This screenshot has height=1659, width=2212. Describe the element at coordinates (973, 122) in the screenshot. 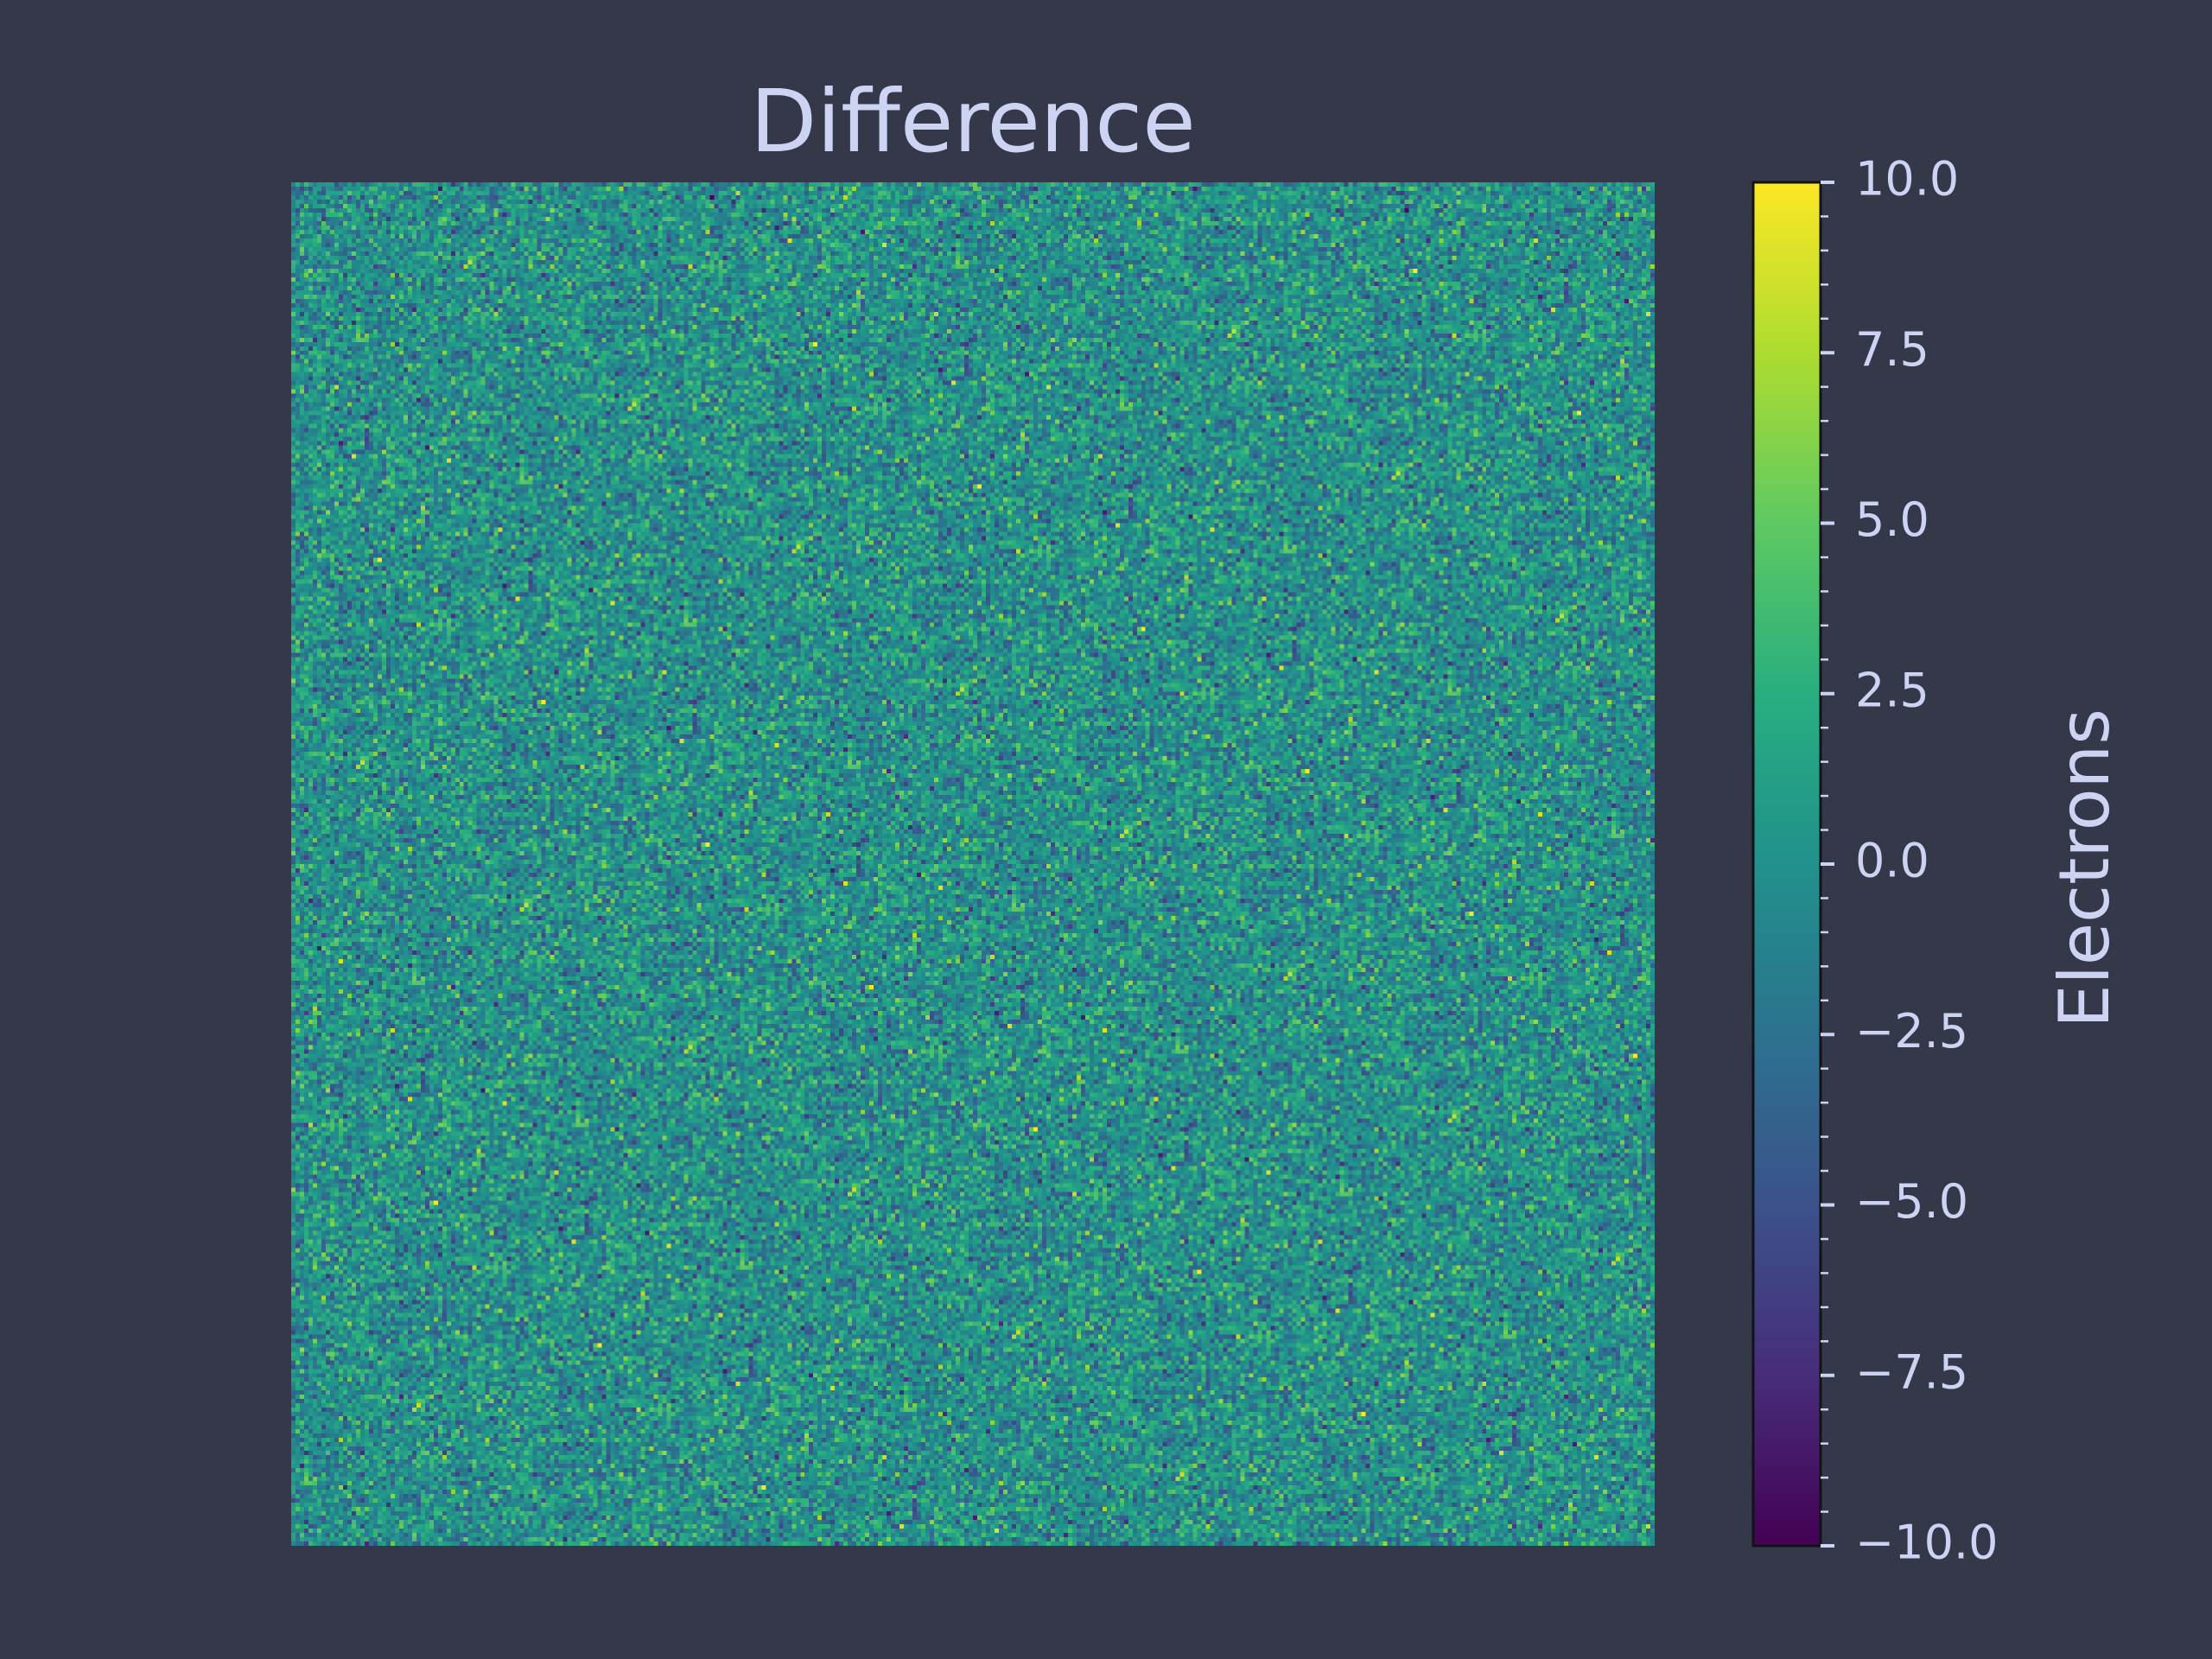

I see `chart-title: Difference` at that location.